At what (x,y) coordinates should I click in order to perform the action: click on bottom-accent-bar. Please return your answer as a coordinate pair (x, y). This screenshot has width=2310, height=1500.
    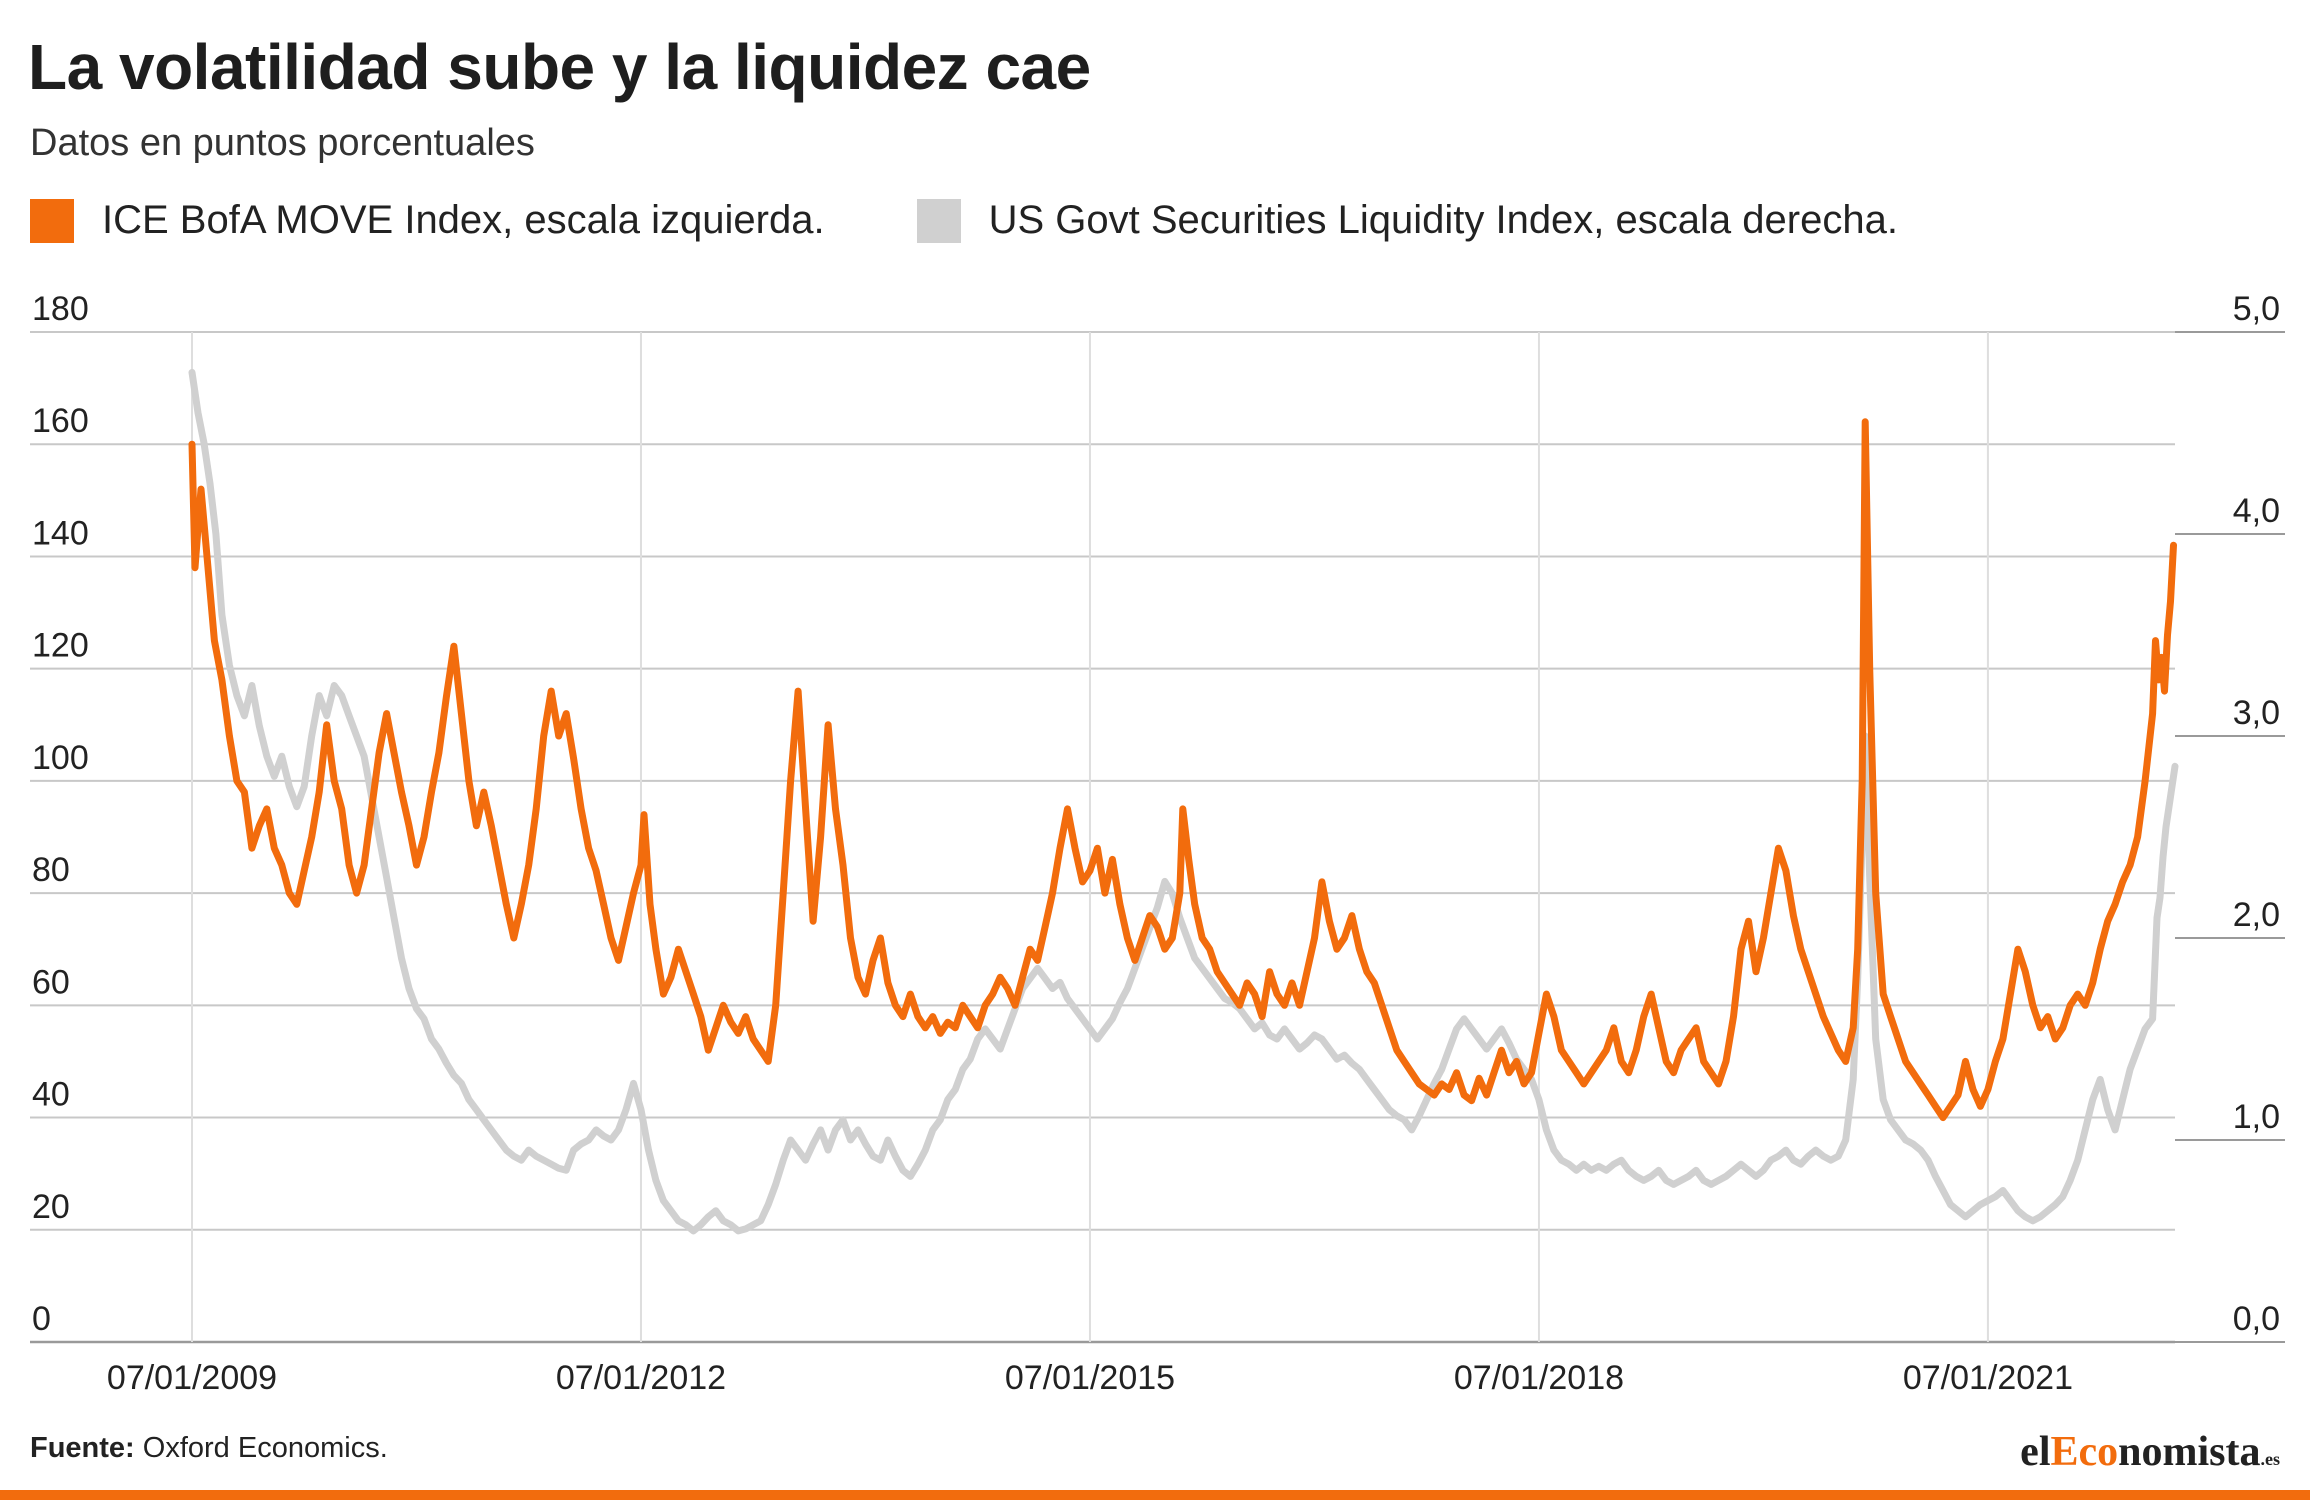
    Looking at the image, I should click on (1155, 1495).